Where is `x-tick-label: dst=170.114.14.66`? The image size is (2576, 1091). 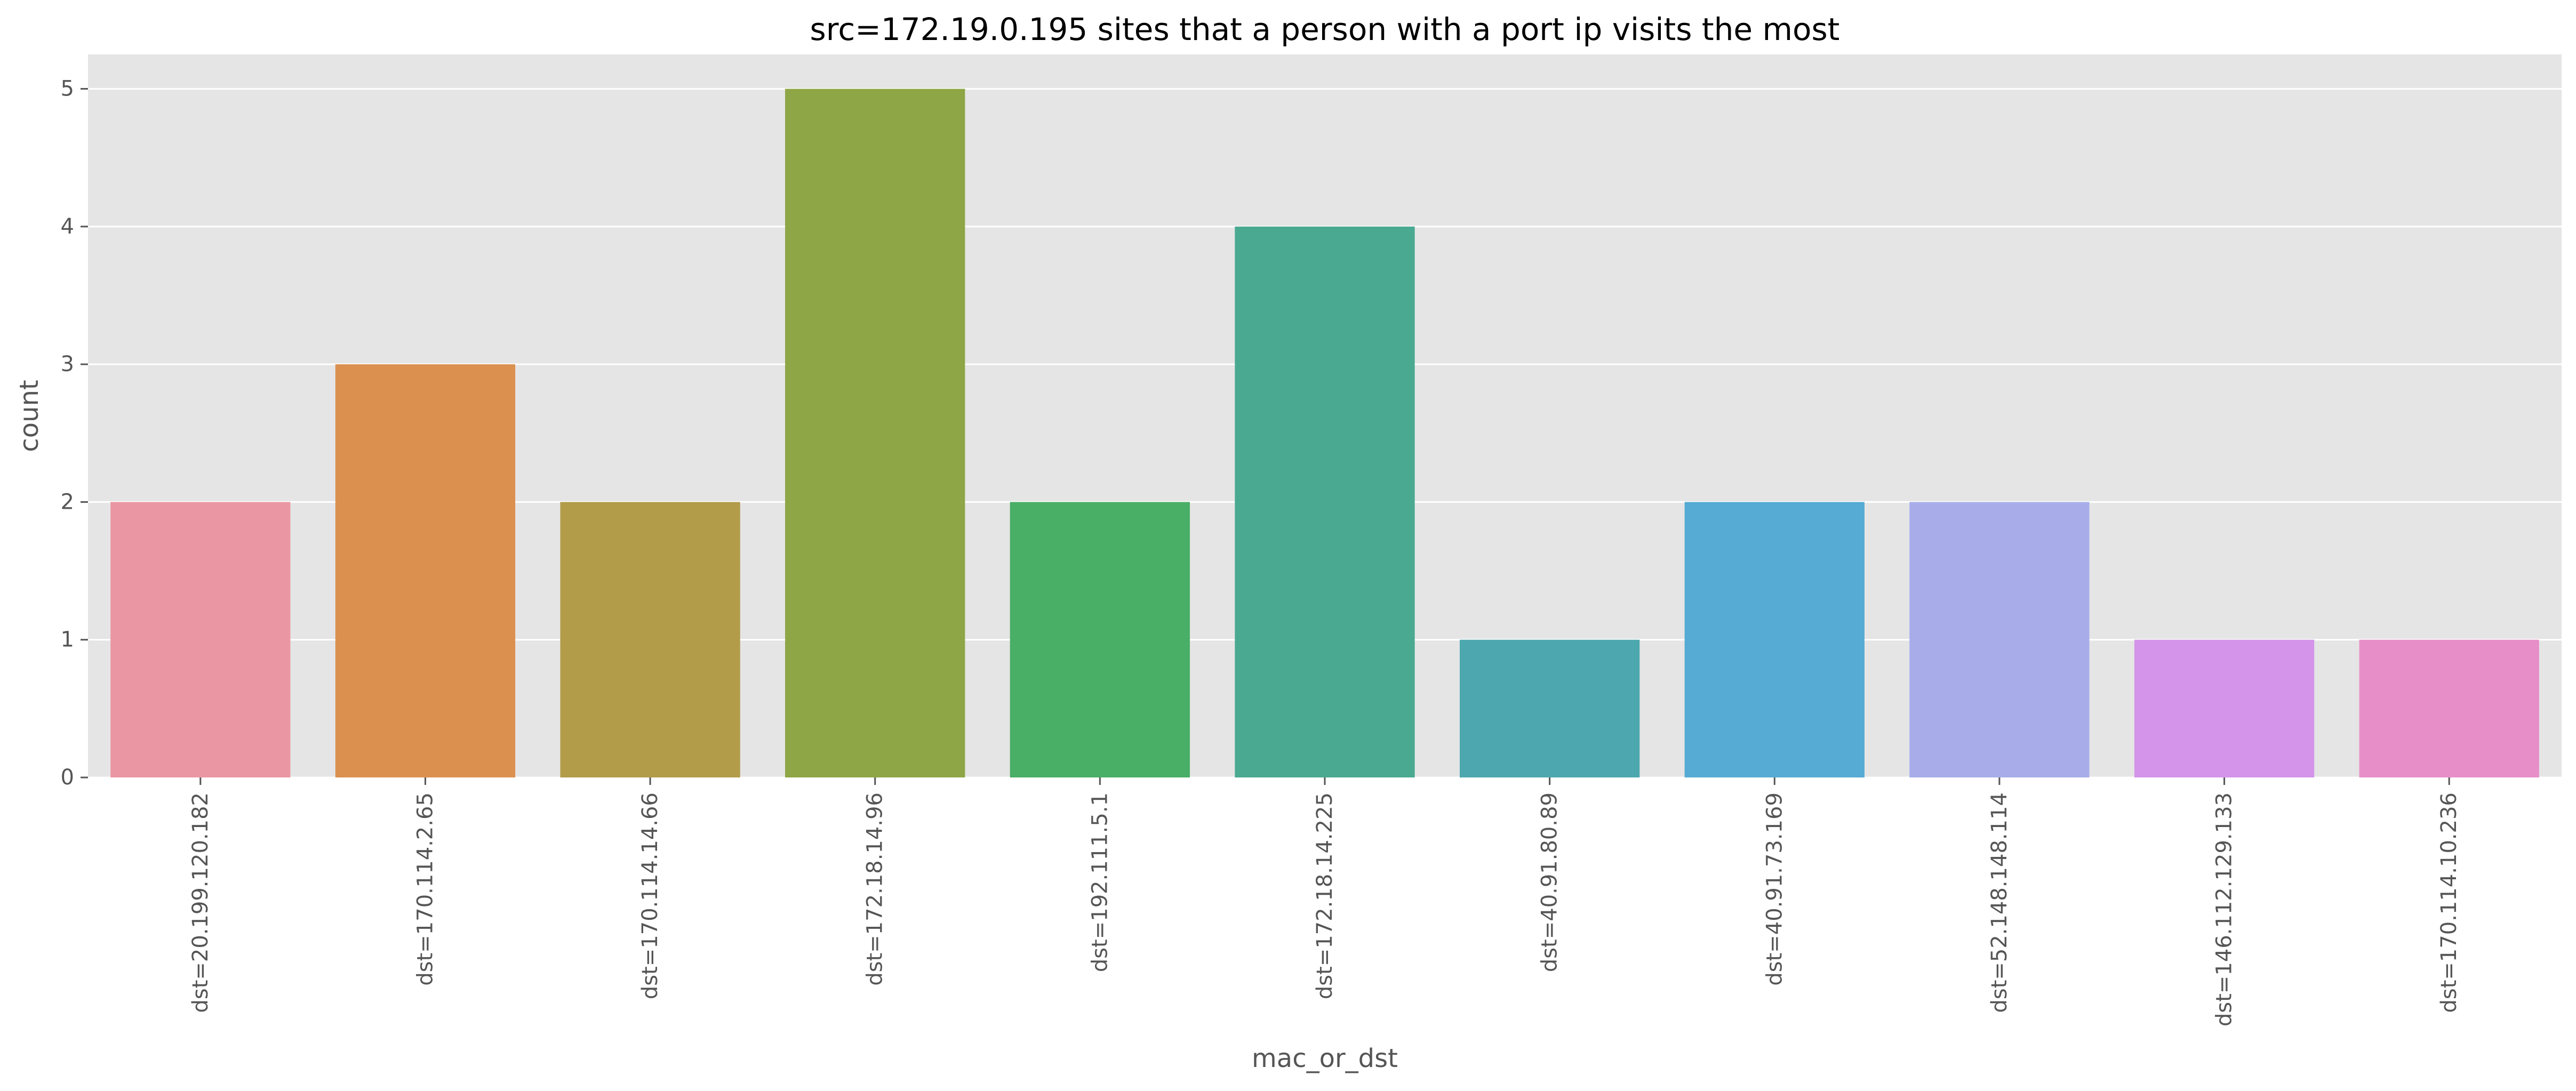 x-tick-label: dst=170.114.14.66 is located at coordinates (650, 895).